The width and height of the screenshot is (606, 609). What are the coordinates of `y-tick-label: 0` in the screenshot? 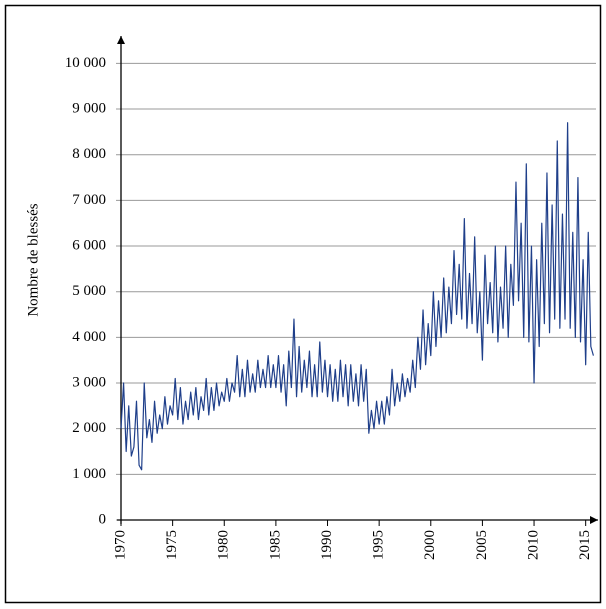 It's located at (103, 519).